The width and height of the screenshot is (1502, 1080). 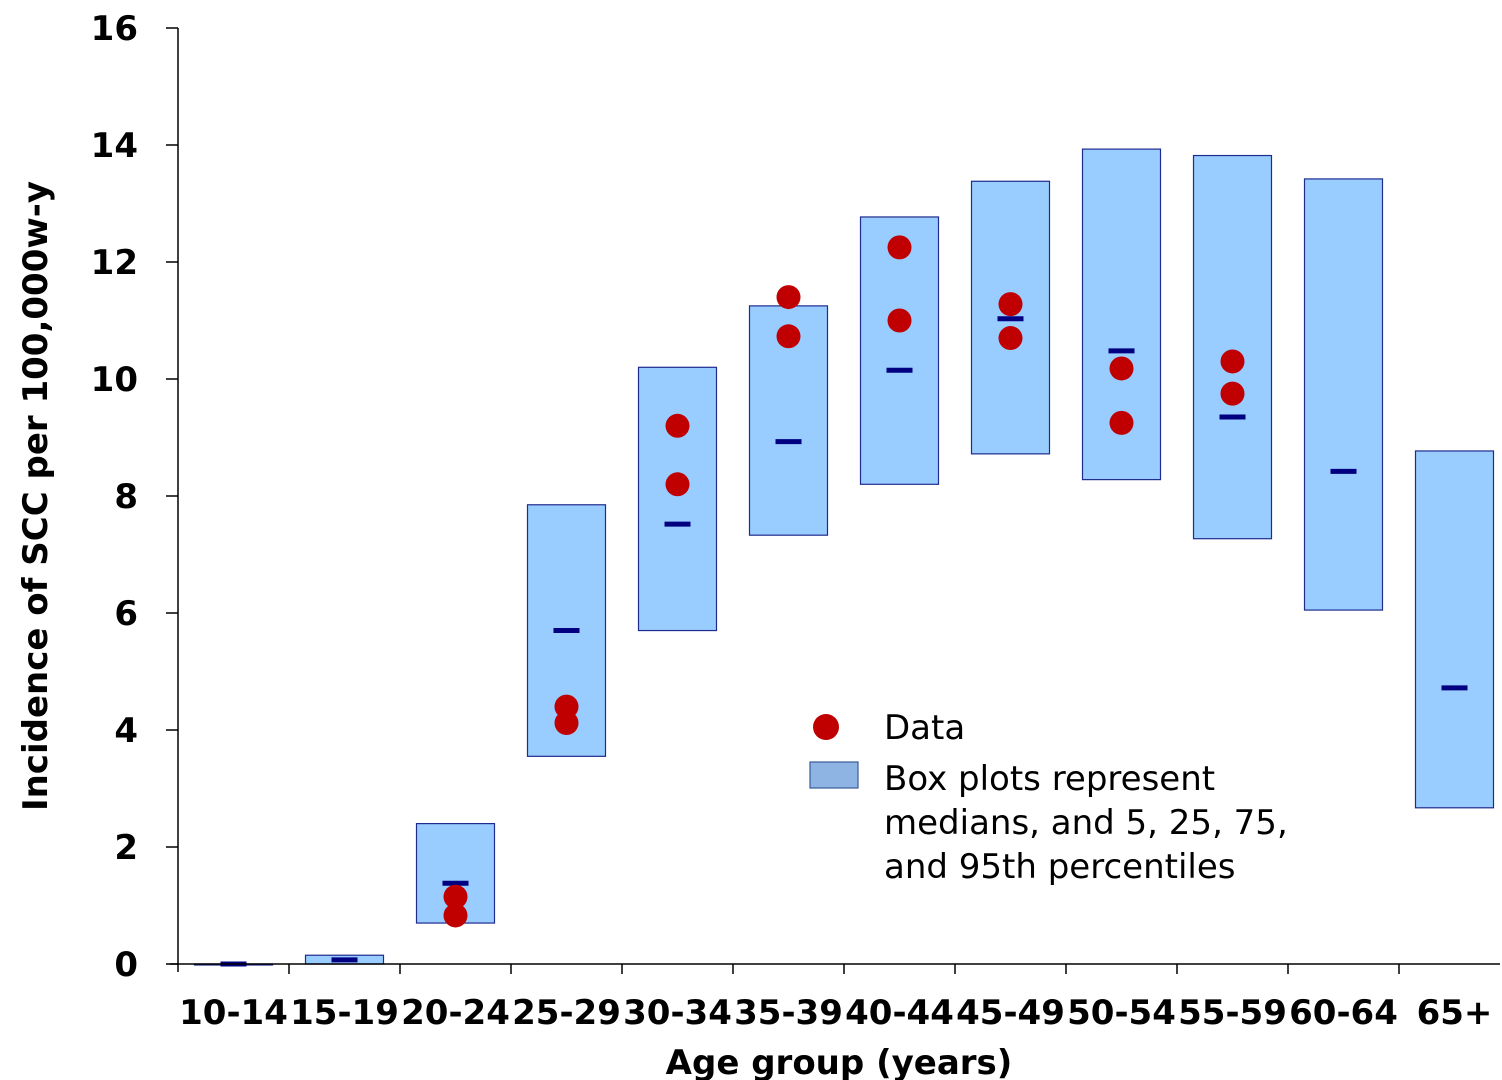 What do you see at coordinates (566, 1013) in the screenshot?
I see `x-tick-label: 25-29` at bounding box center [566, 1013].